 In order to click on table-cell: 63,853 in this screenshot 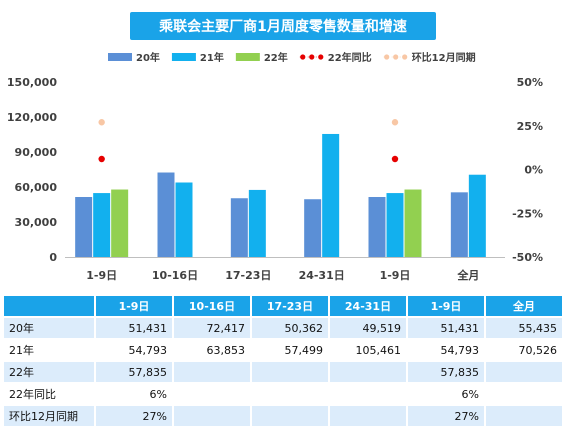, I will do `click(213, 351)`.